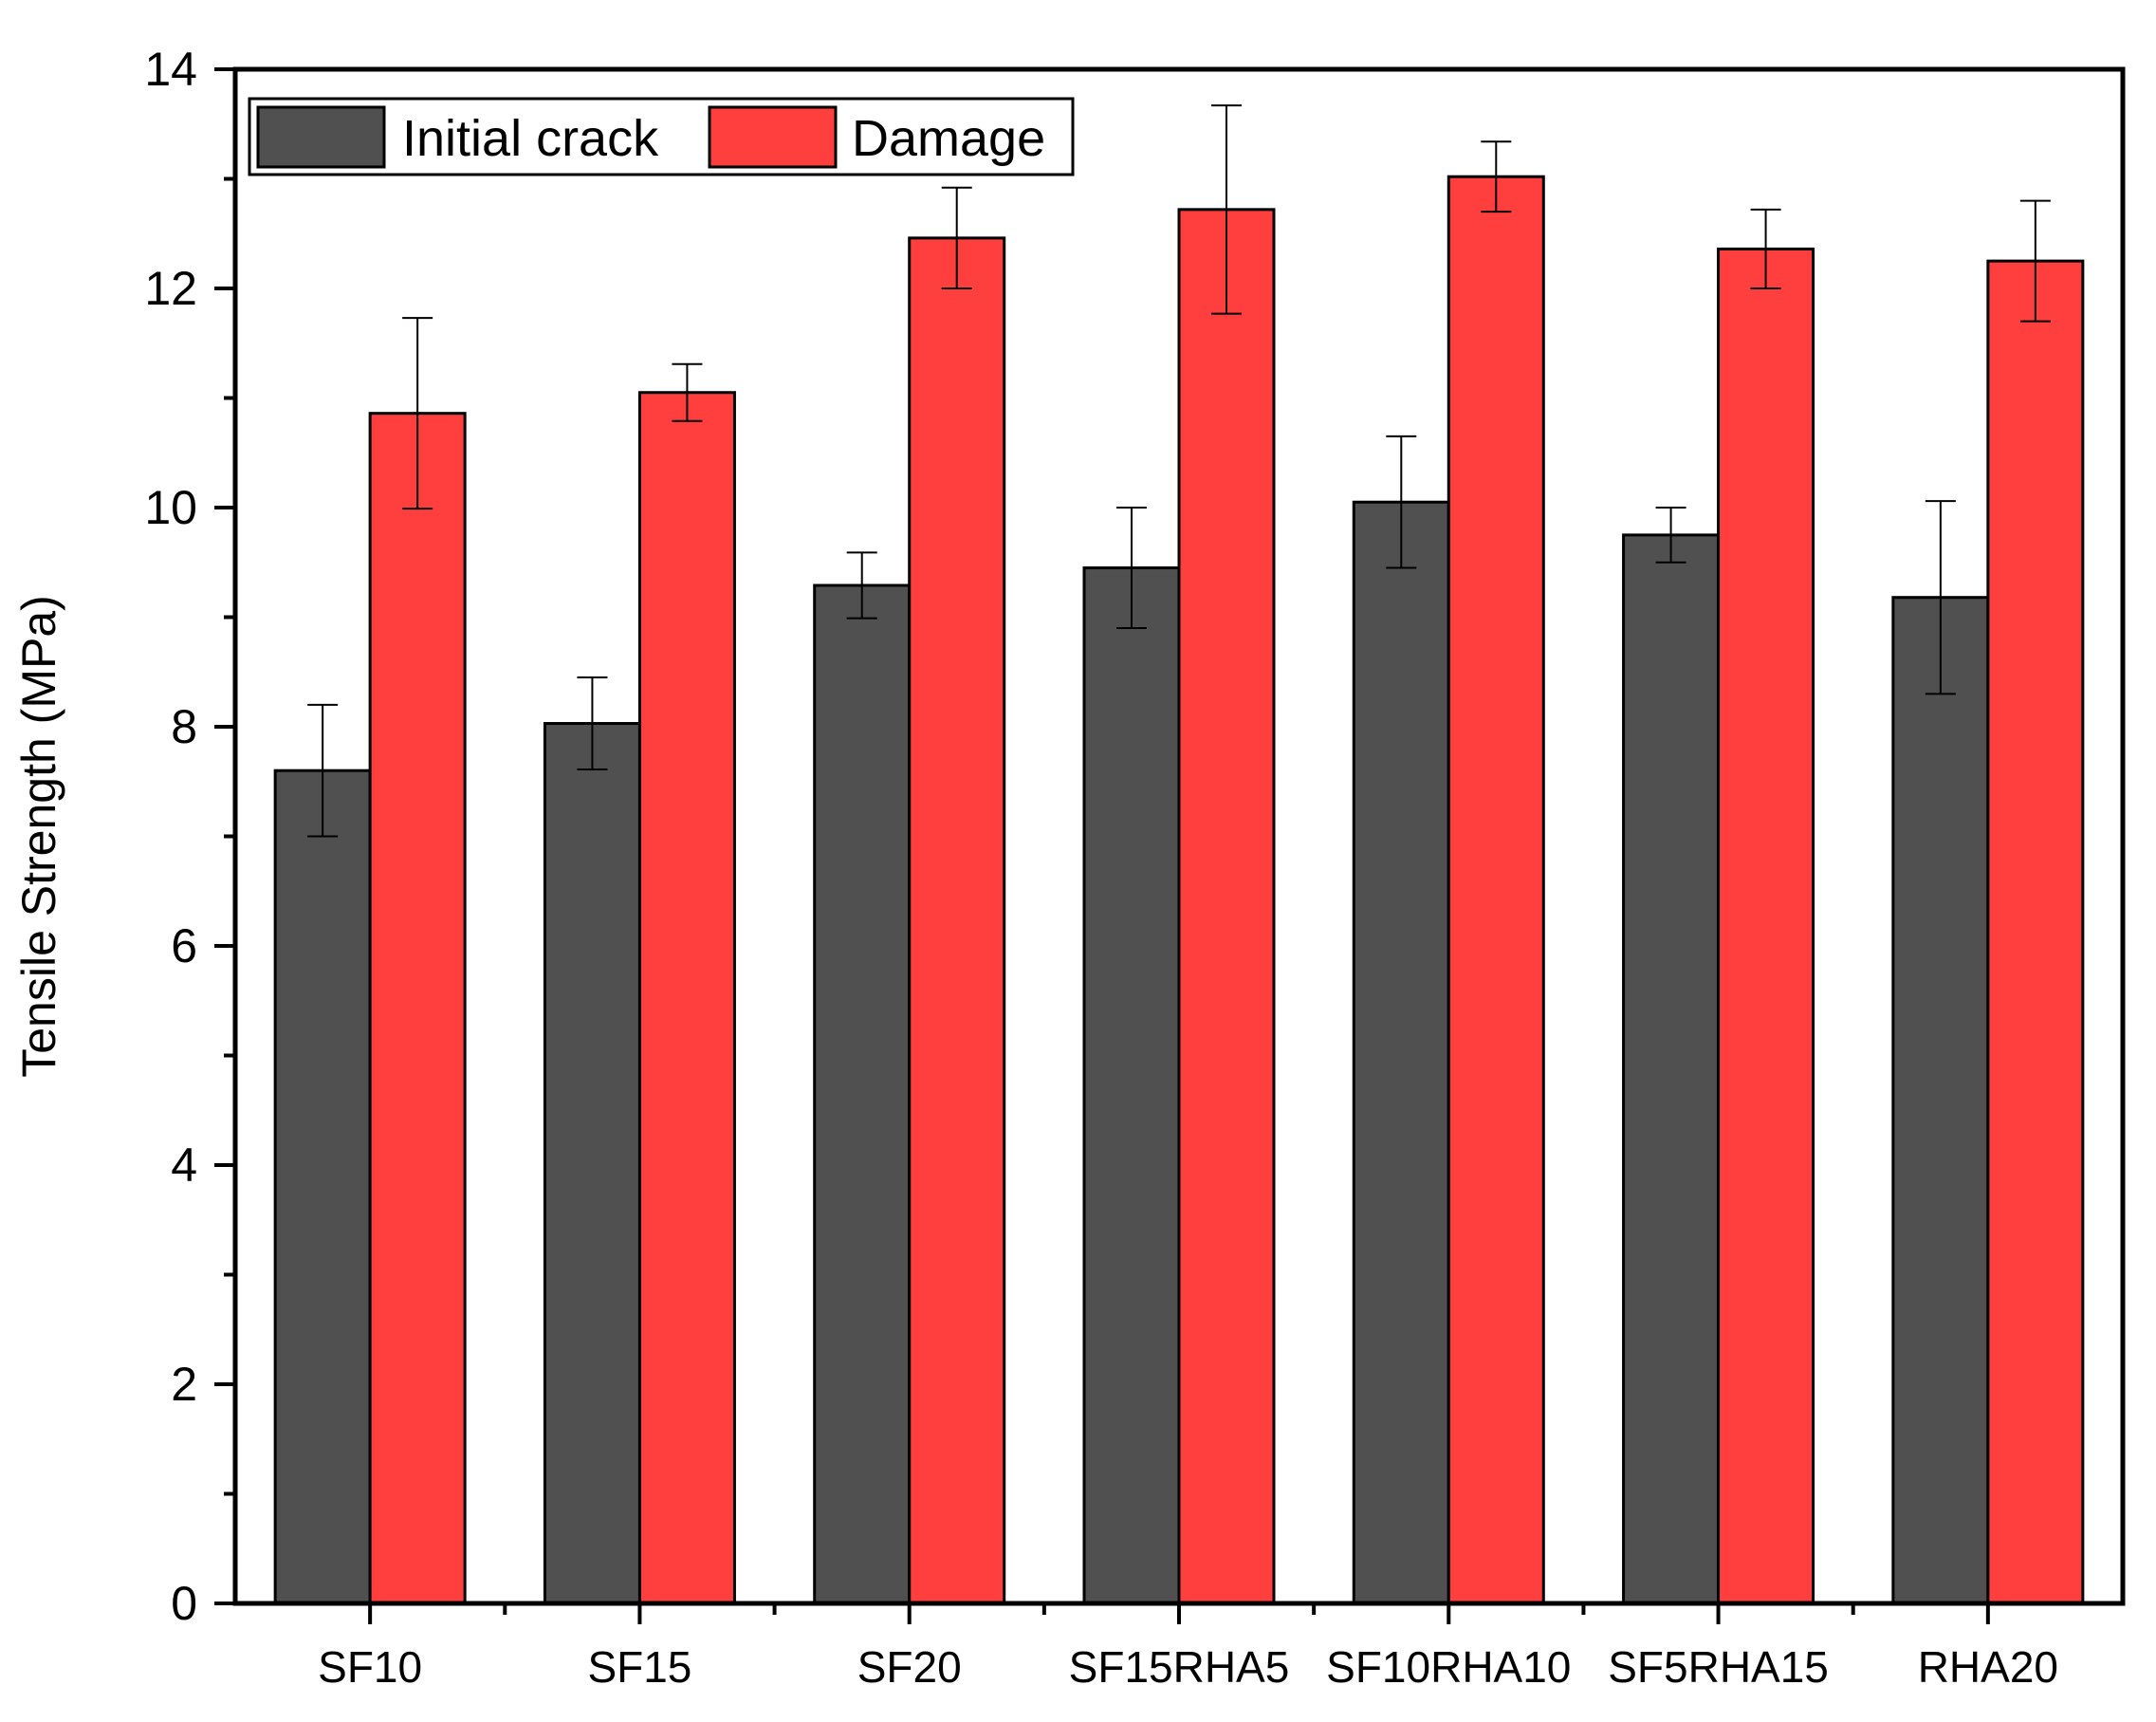  I want to click on y-tick-label: 12, so click(170, 288).